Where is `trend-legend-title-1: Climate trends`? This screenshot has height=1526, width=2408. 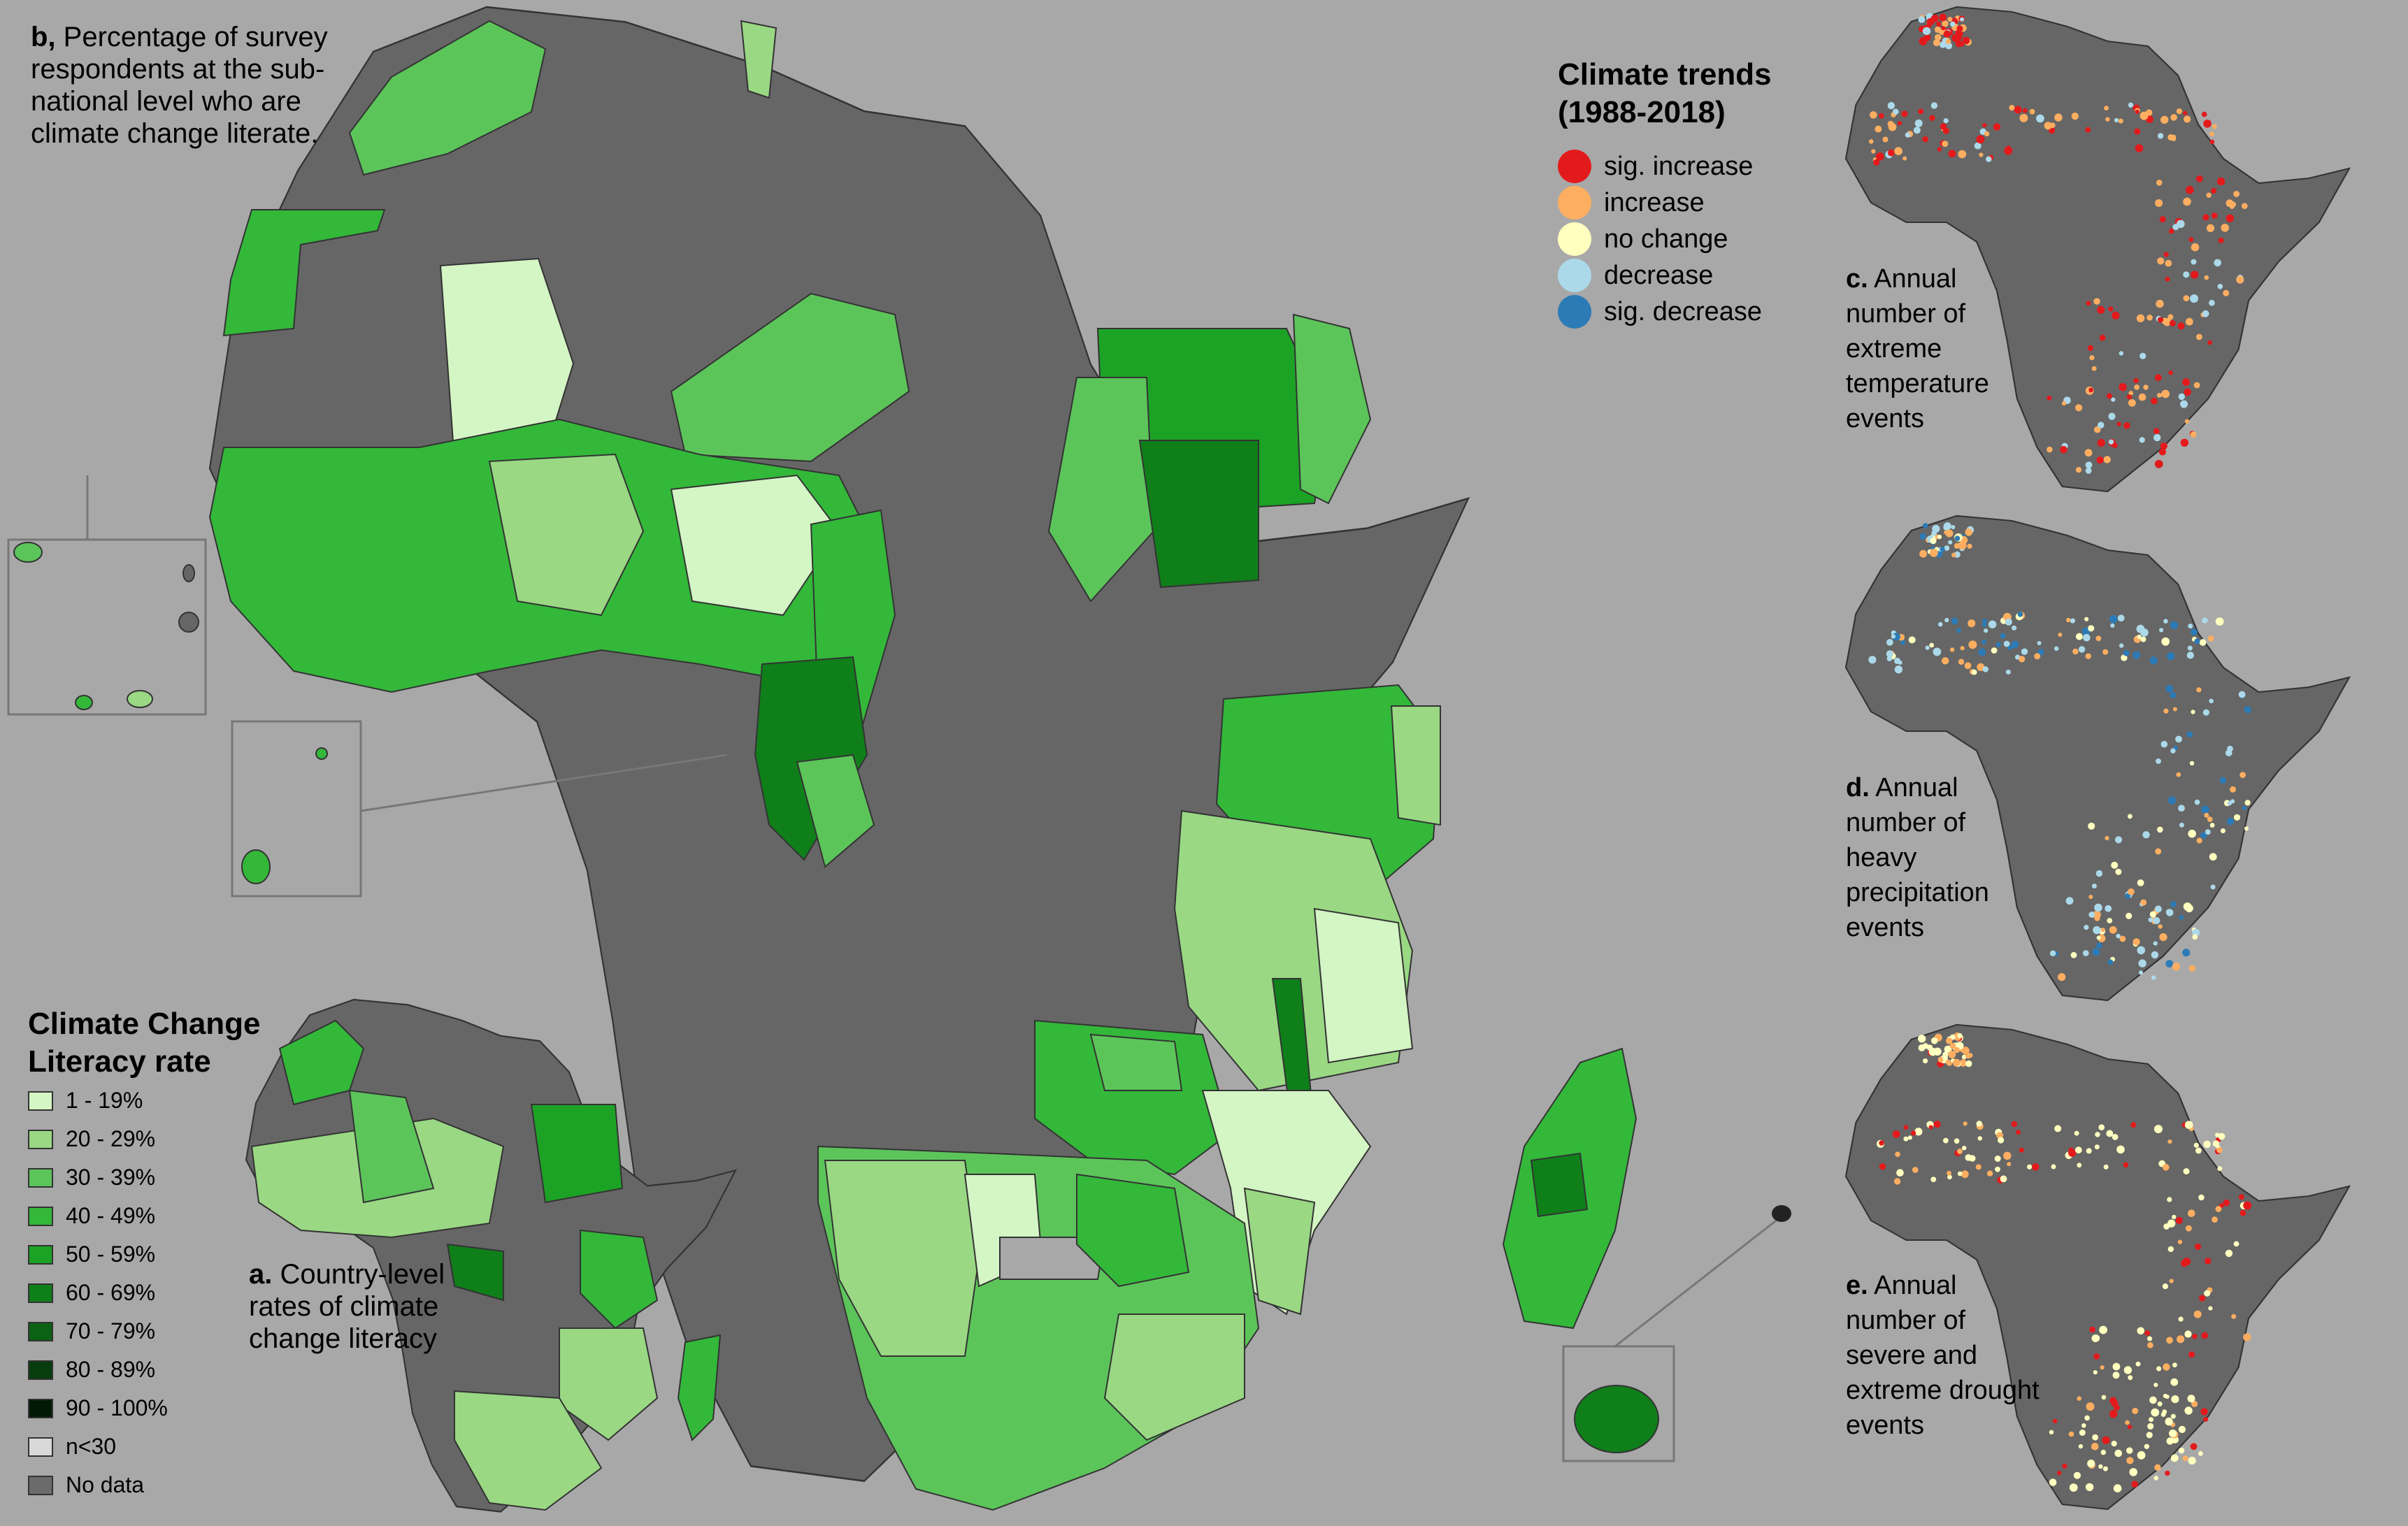
trend-legend-title-1: Climate trends is located at coordinates (1665, 74).